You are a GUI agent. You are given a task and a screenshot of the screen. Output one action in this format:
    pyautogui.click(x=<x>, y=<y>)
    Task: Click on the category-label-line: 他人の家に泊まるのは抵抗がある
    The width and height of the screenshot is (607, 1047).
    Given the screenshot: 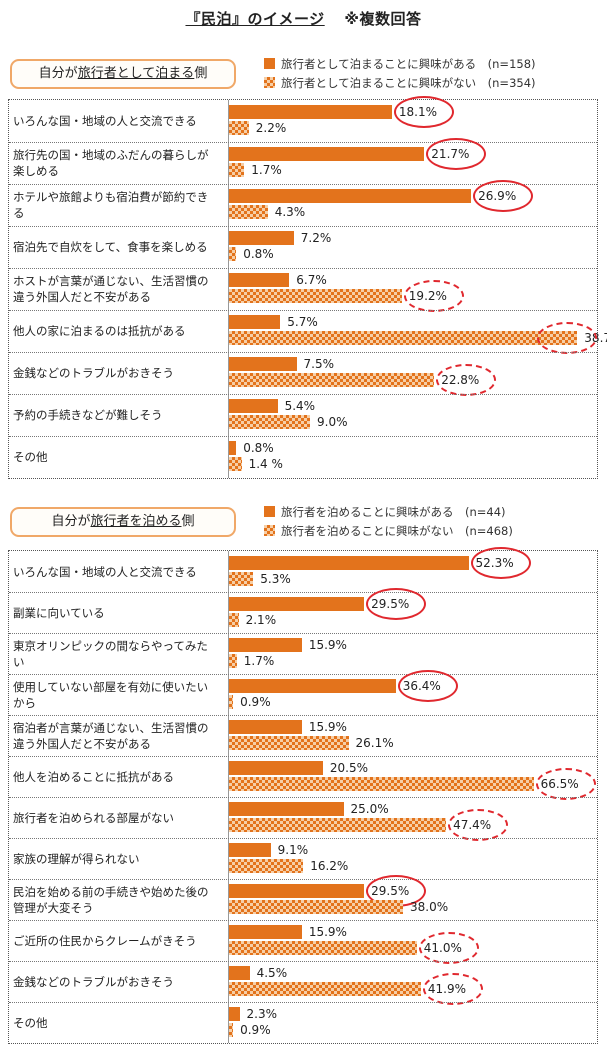 What is the action you would take?
    pyautogui.click(x=99, y=331)
    